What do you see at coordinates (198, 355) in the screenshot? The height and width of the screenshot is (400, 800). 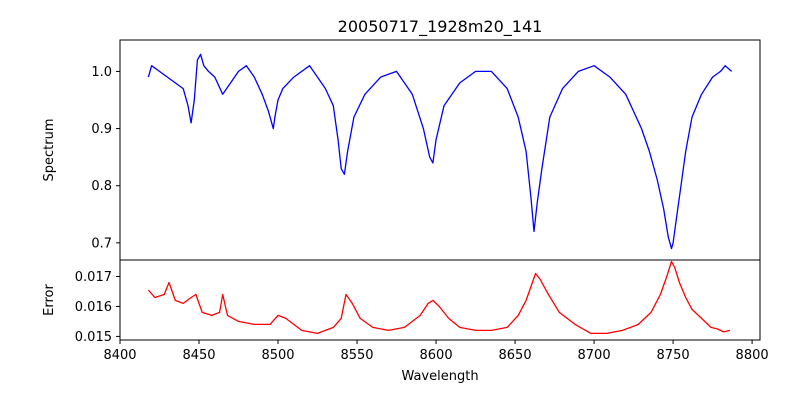 I see `x-tick-label: 8450` at bounding box center [198, 355].